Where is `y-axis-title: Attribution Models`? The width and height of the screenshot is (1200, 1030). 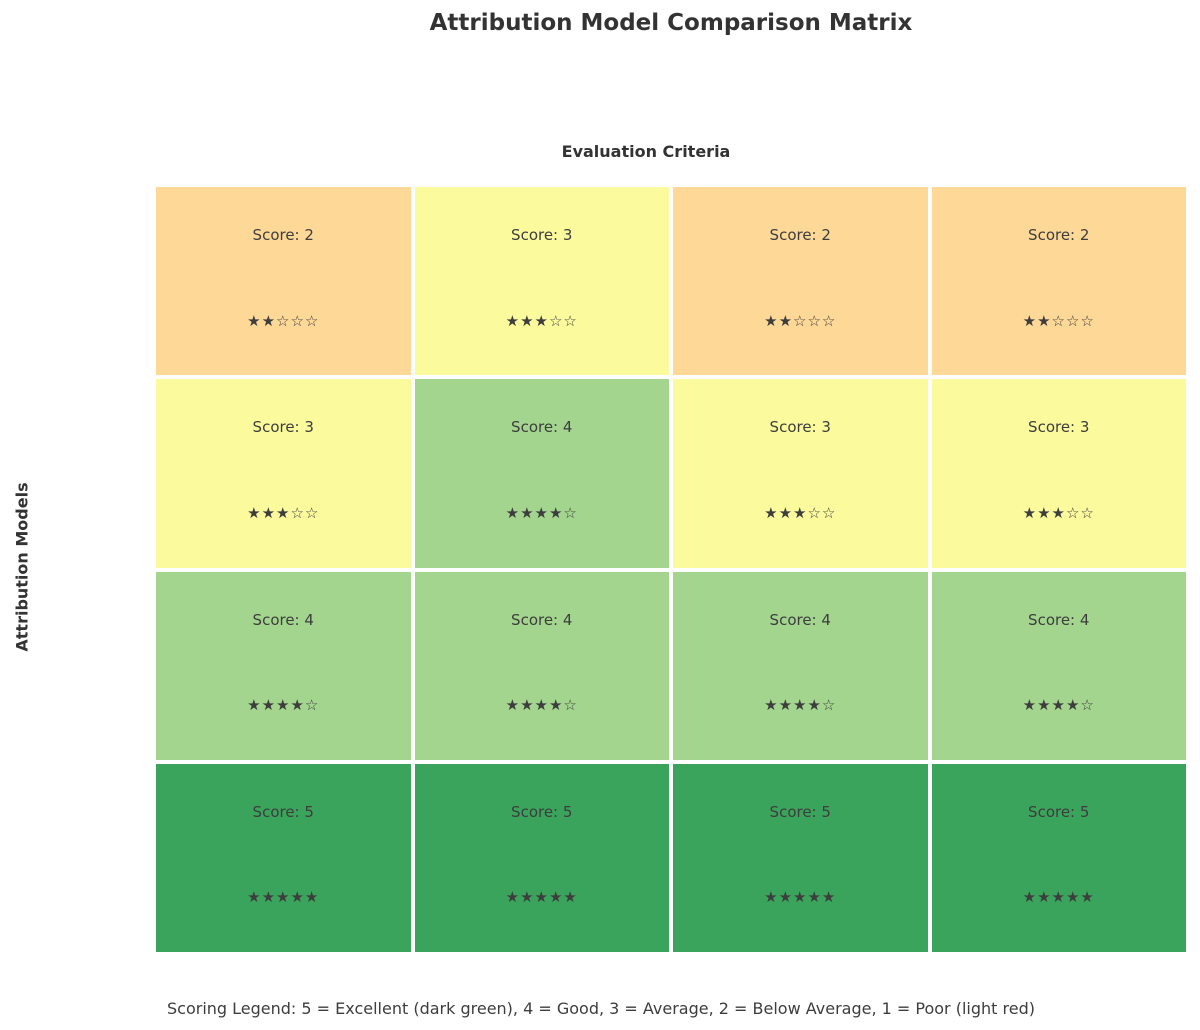 y-axis-title: Attribution Models is located at coordinates (22, 567).